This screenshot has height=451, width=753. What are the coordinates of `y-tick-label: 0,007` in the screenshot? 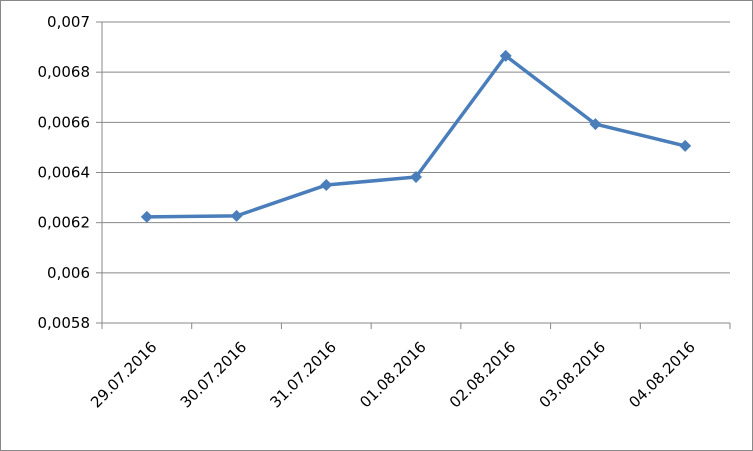 It's located at (68, 22).